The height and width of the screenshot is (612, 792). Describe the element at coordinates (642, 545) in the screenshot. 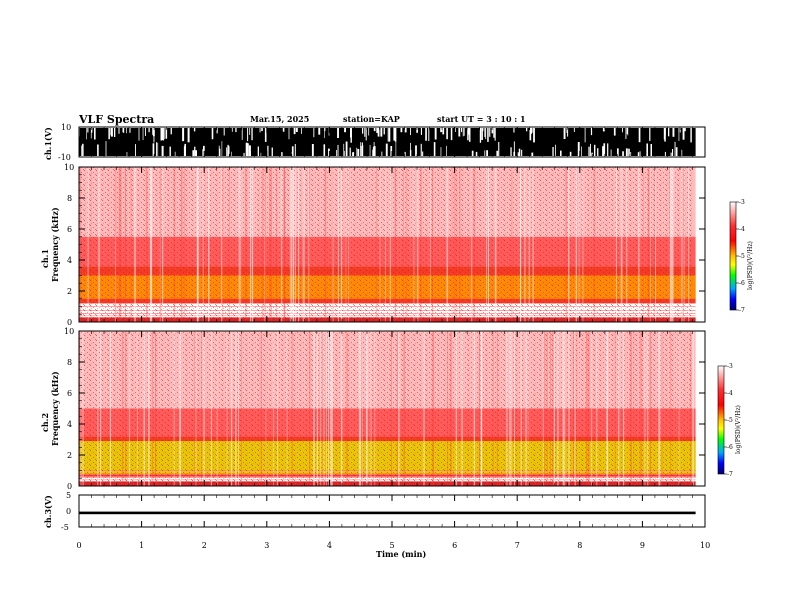

I see `time-axis-tick-label: 9` at that location.